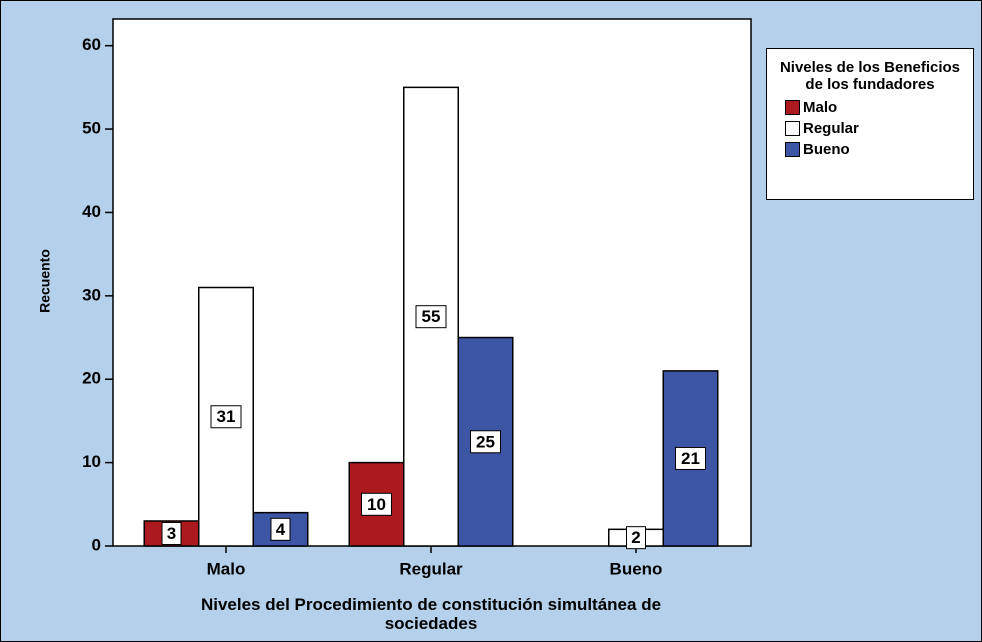  I want to click on y-tick-label: 20, so click(91, 378).